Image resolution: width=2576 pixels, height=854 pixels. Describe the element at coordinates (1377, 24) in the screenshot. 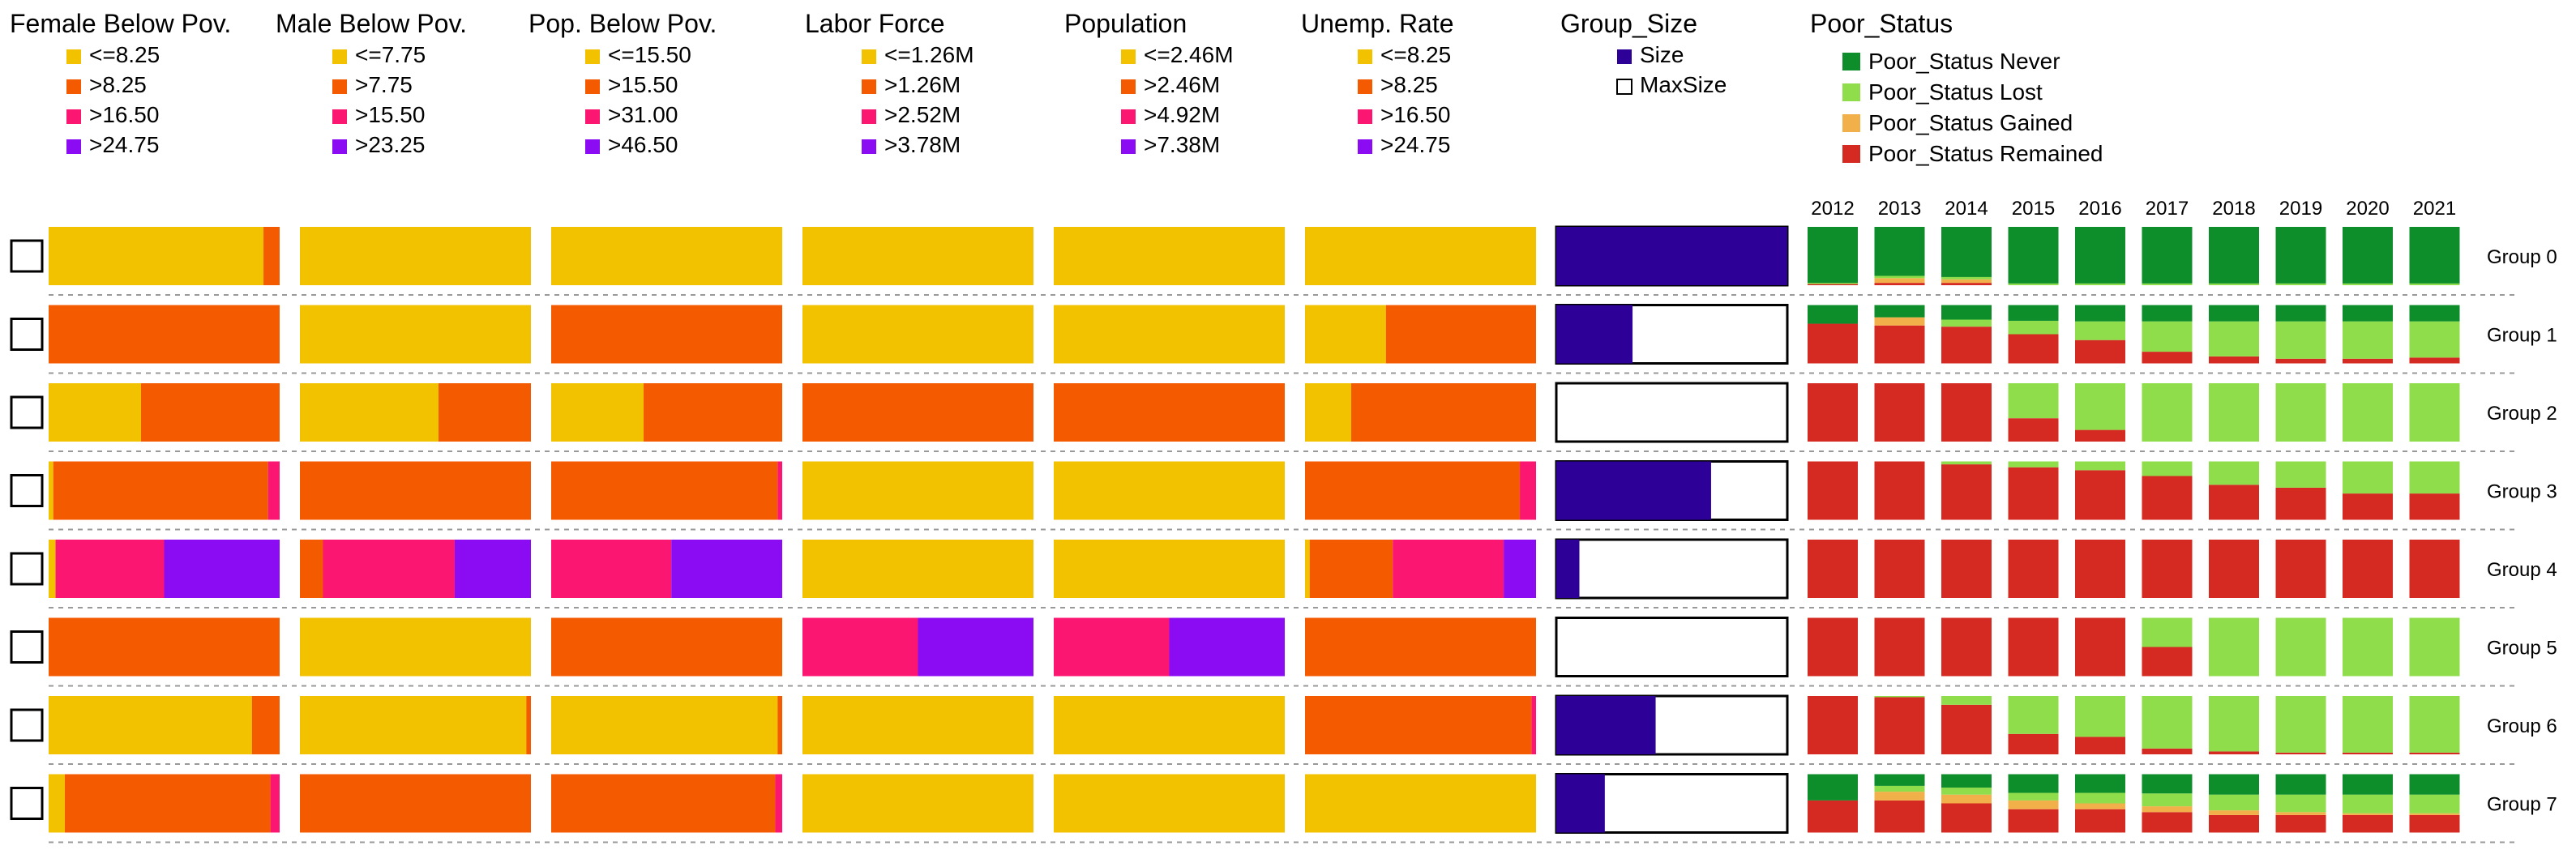

I see `legend-title-6: Unemp. Rate` at that location.